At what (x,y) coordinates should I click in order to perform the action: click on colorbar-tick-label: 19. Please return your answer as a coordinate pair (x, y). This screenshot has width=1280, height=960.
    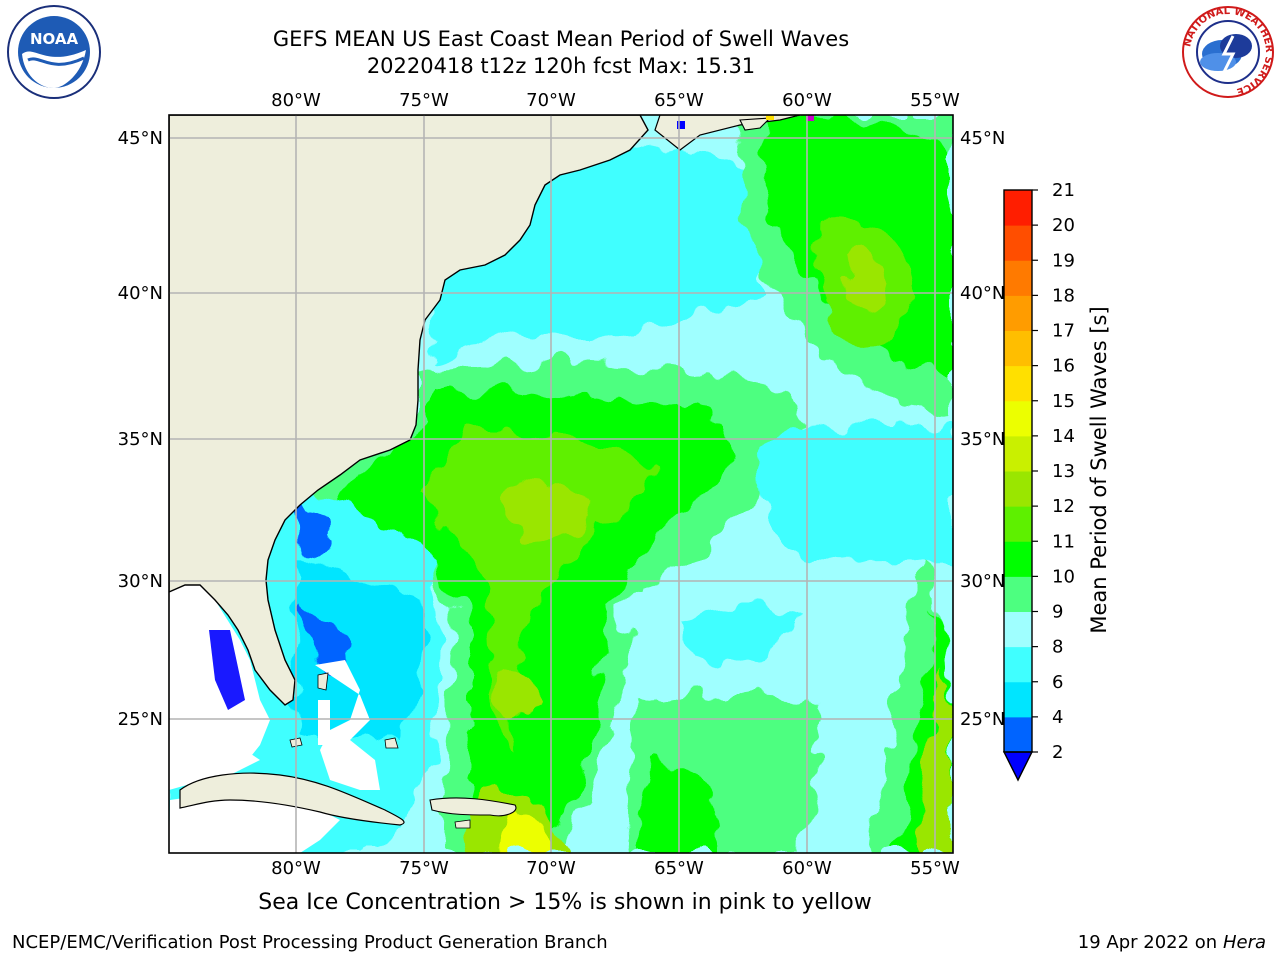
    Looking at the image, I should click on (1063, 260).